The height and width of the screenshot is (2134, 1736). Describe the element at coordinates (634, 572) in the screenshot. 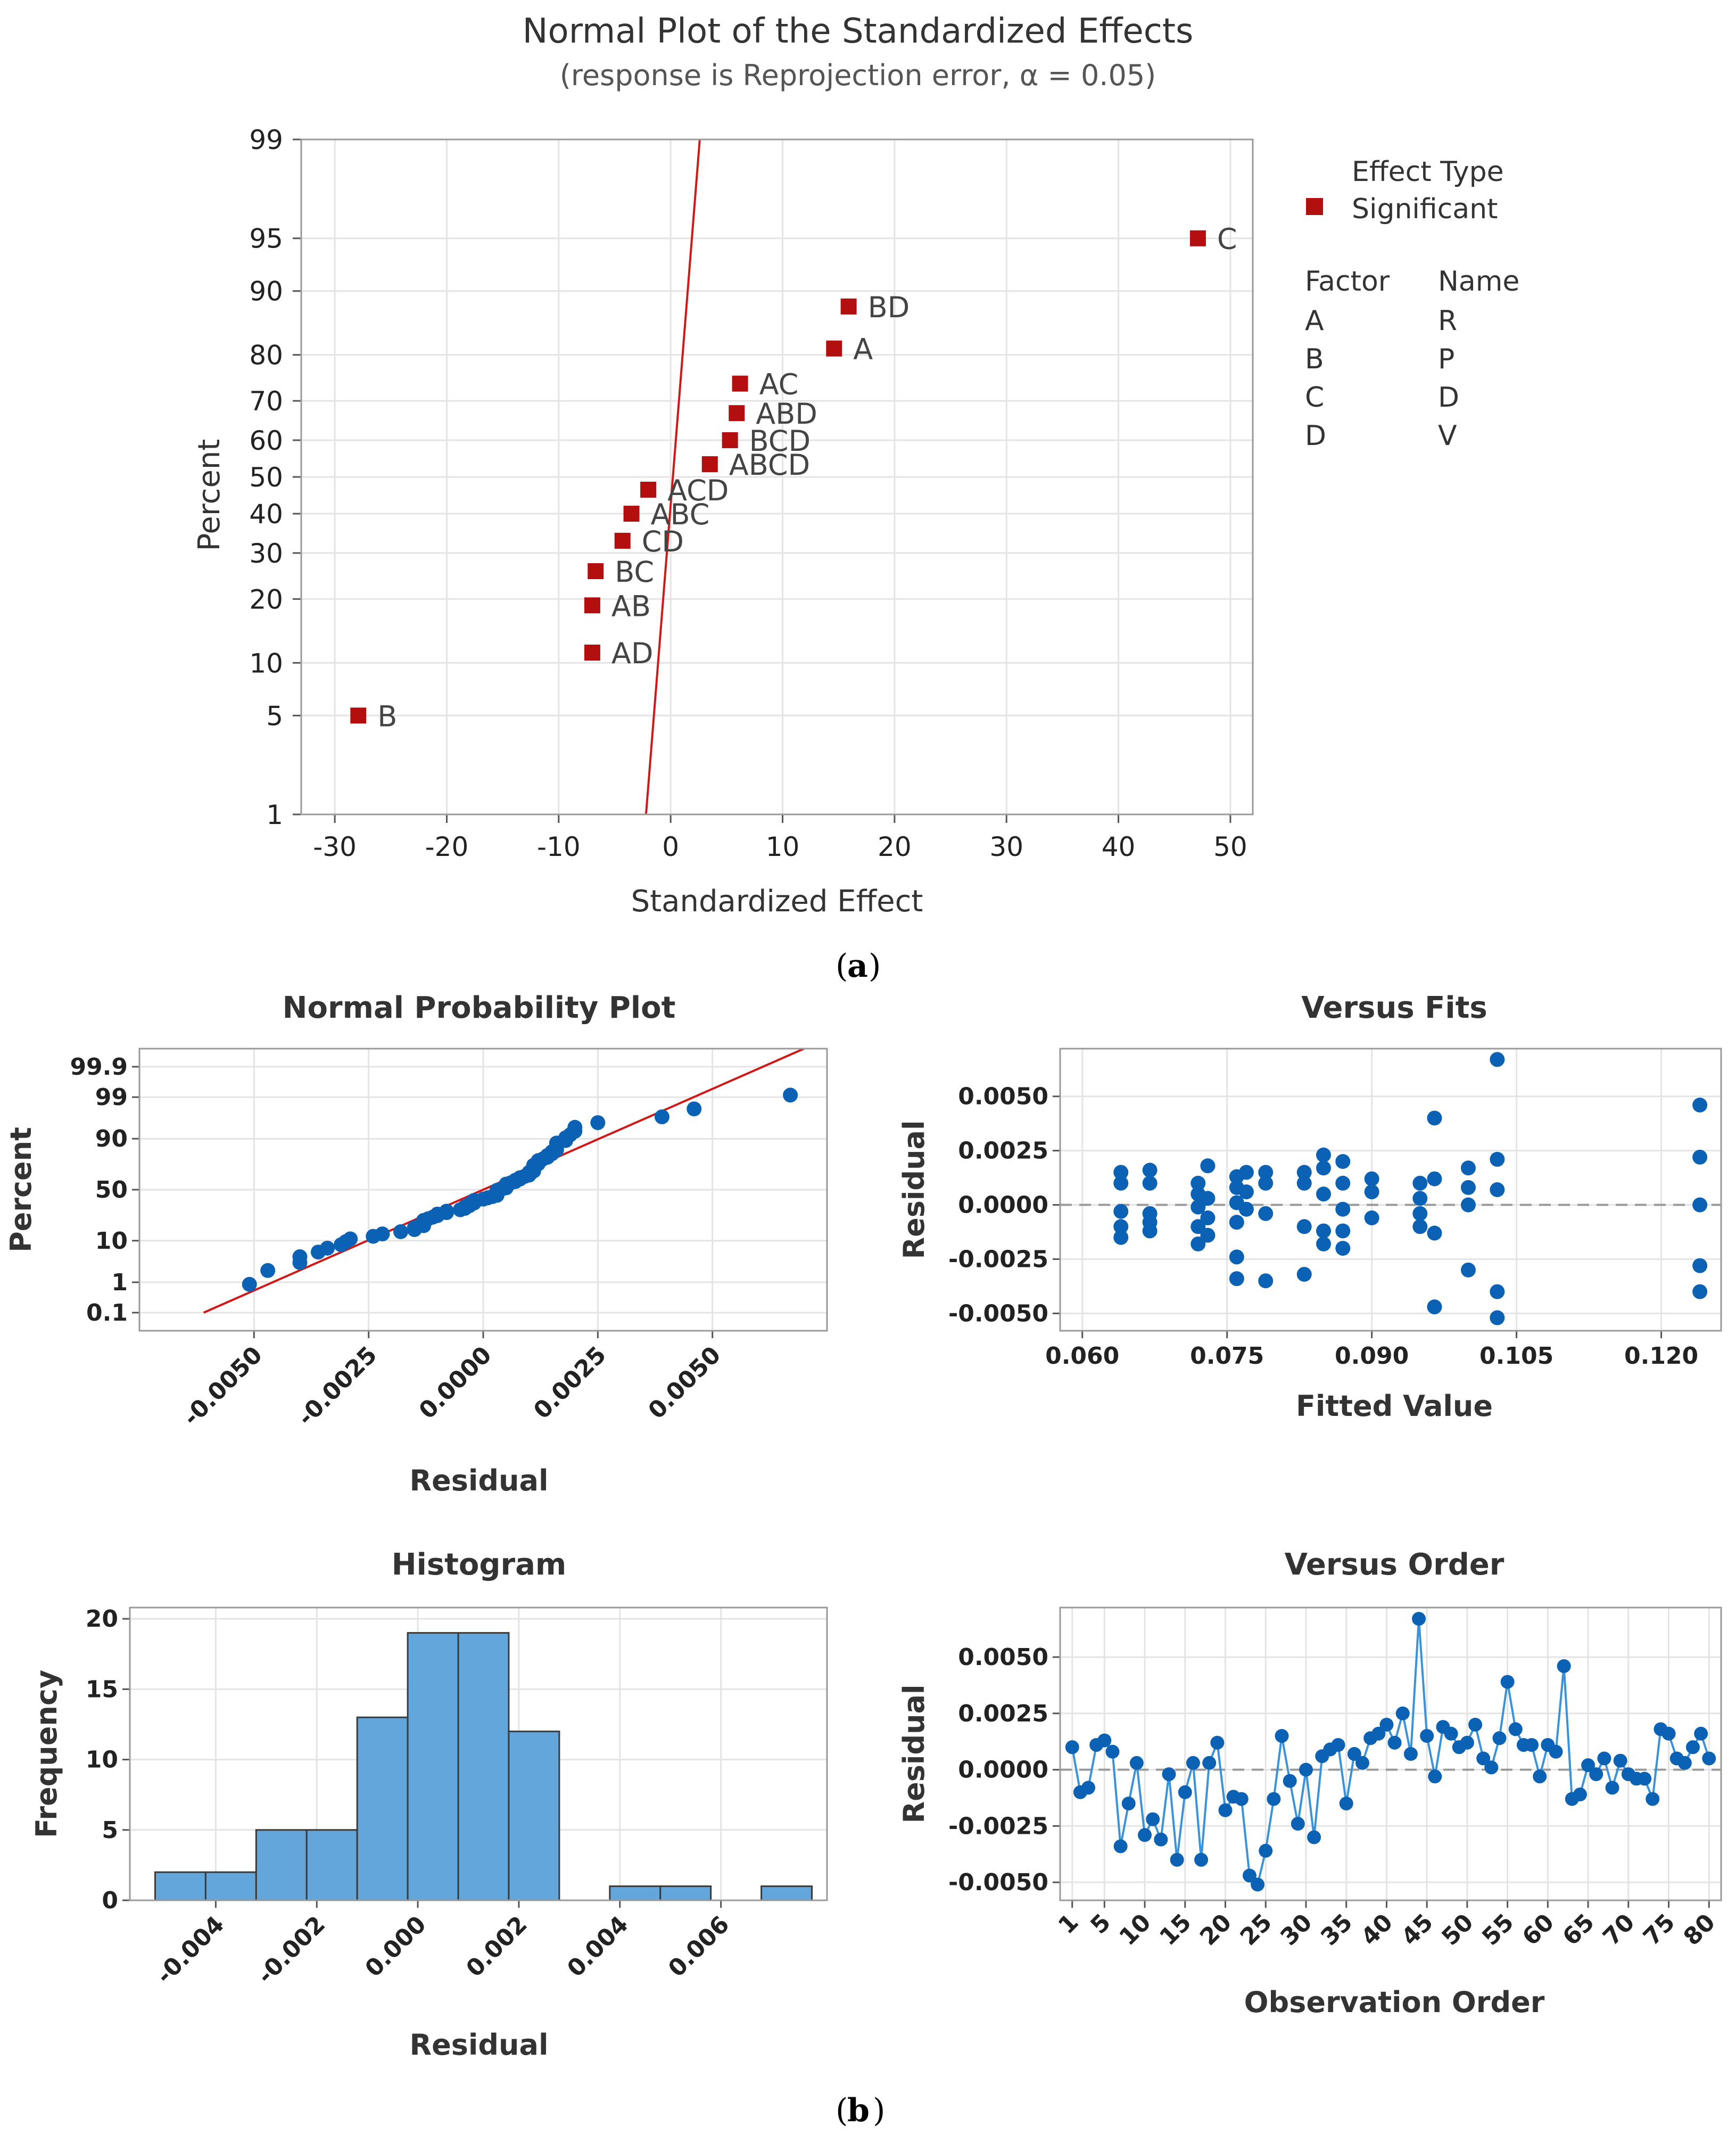

I see `effect-label-bc: BC` at that location.